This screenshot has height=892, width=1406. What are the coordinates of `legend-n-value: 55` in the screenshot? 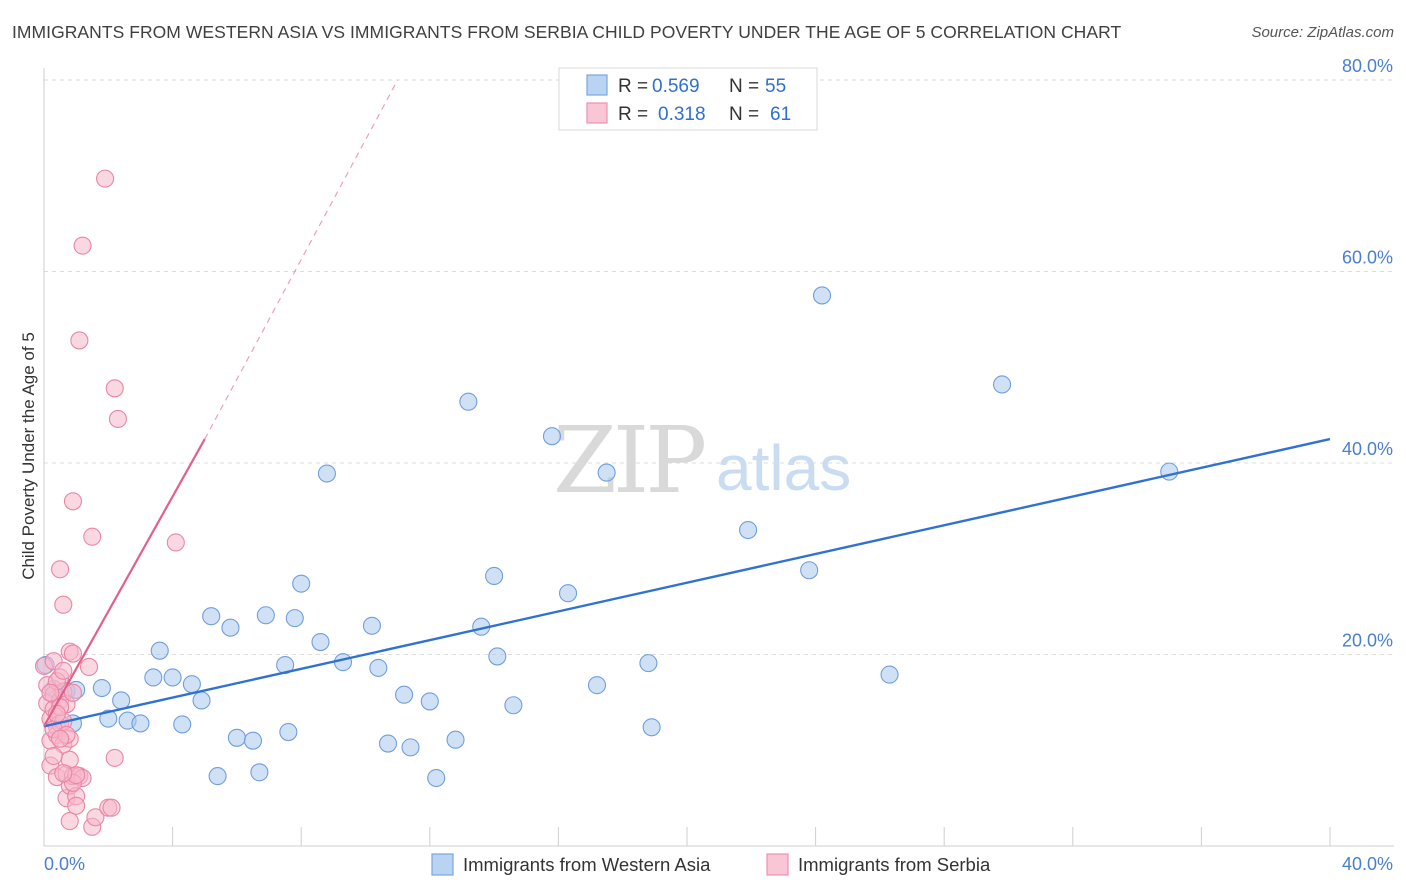 It's located at (775, 86).